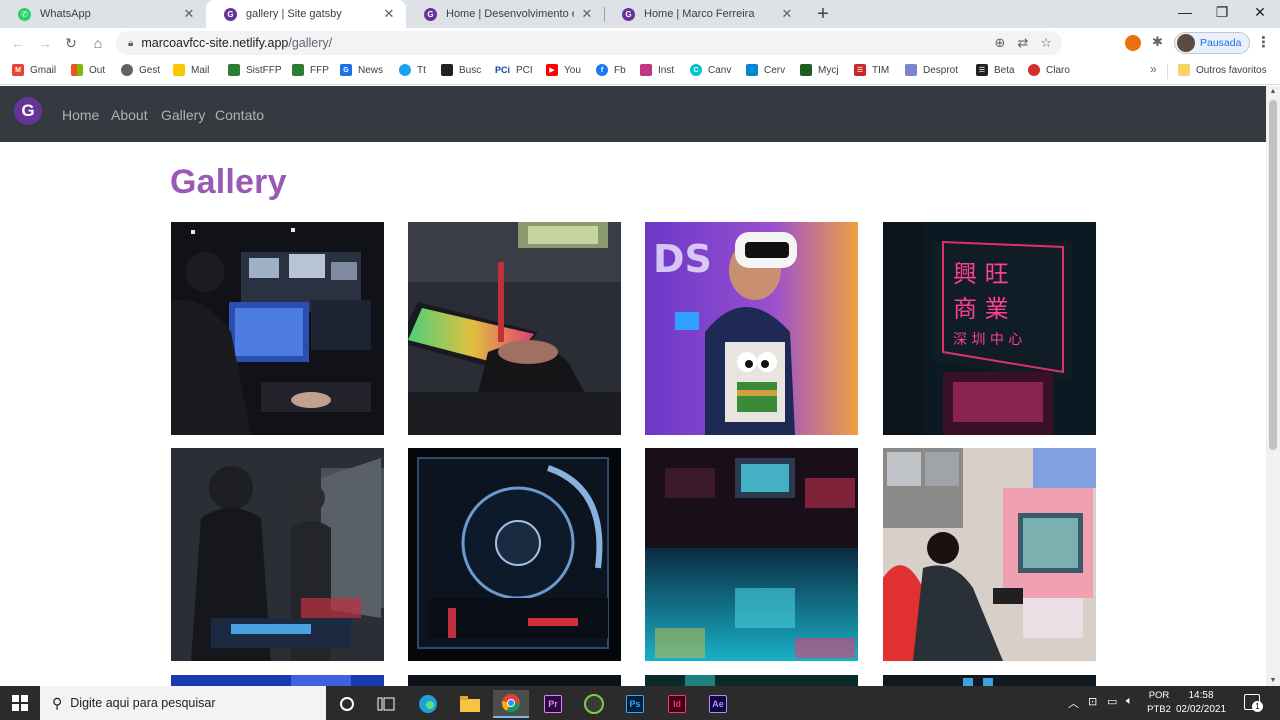  I want to click on bookmark-out: Out, so click(88, 70).